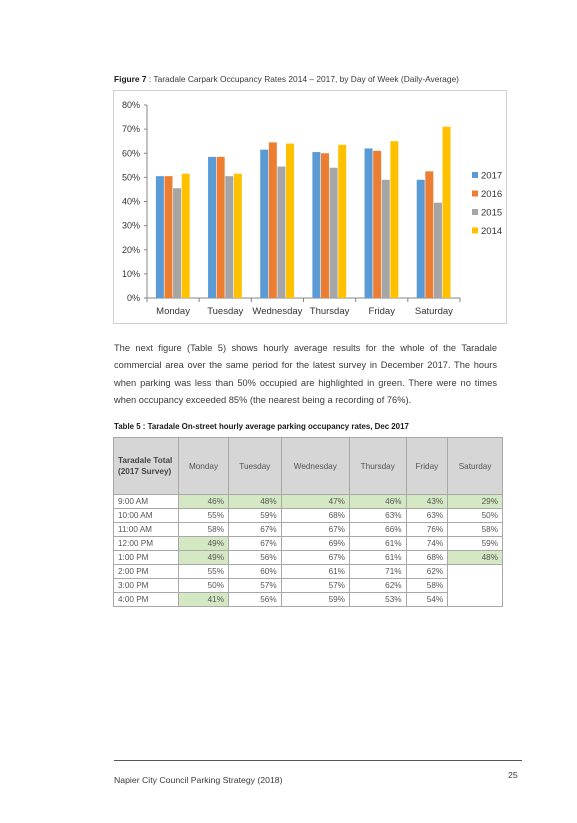 Image resolution: width=577 pixels, height=823 pixels. Describe the element at coordinates (131, 250) in the screenshot. I see `y-tick-label: 20%` at that location.